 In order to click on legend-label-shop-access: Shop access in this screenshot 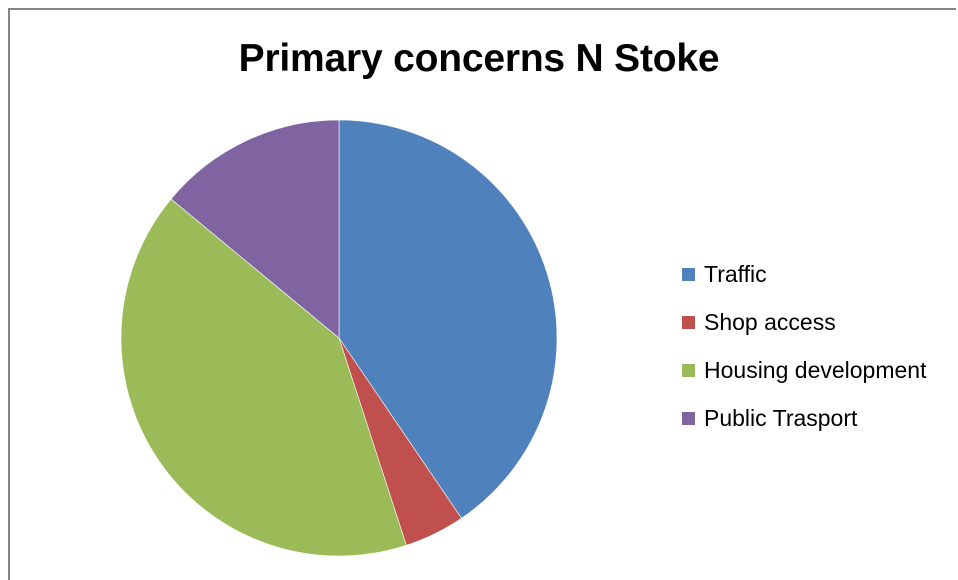, I will do `click(770, 321)`.